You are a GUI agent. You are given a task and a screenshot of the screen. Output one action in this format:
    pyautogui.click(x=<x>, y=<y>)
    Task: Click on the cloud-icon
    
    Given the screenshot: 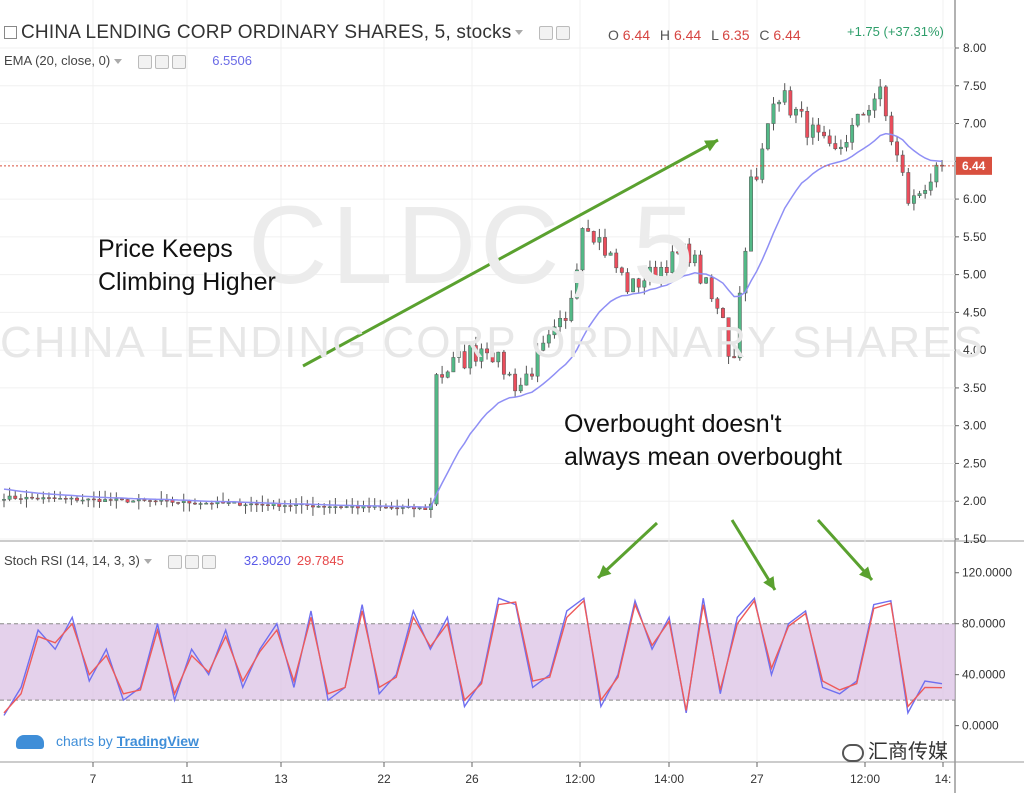 What is the action you would take?
    pyautogui.click(x=30, y=742)
    